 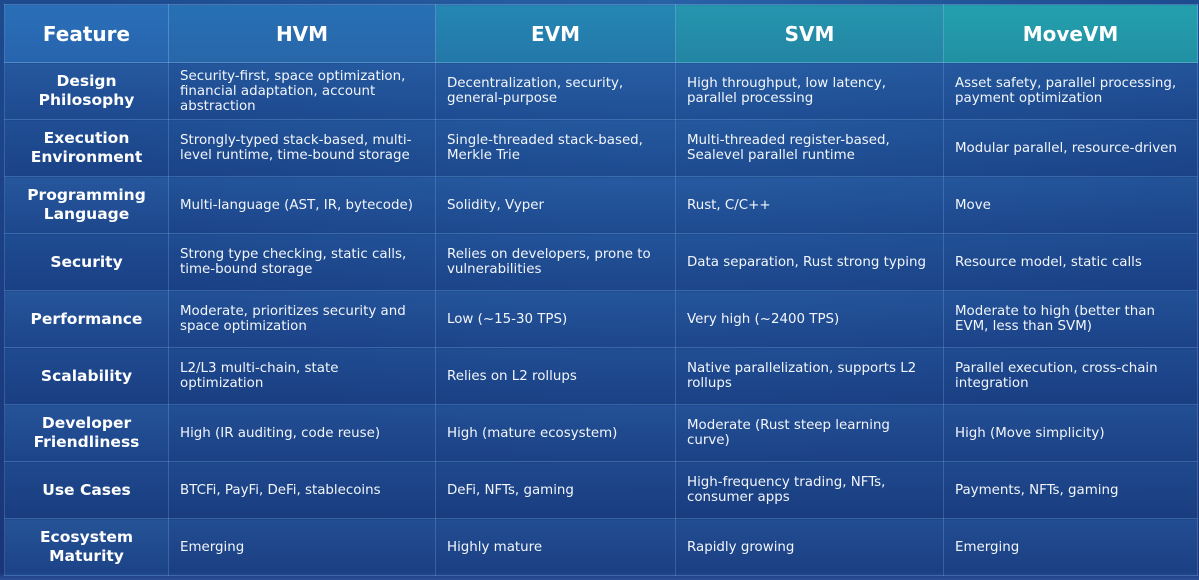 What do you see at coordinates (302, 376) in the screenshot?
I see `cell-hvm: L2/L3 multi-chain, state optimization` at bounding box center [302, 376].